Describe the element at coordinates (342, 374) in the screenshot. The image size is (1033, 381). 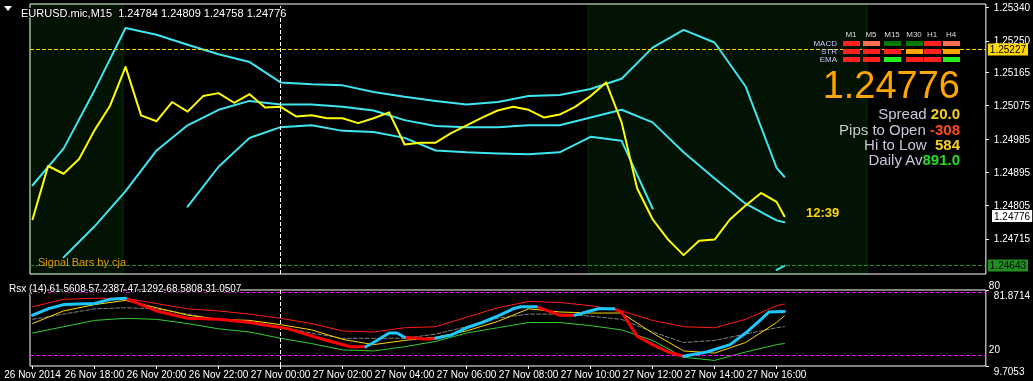
I see `x-tick-label: 27 Nov 02:00` at that location.